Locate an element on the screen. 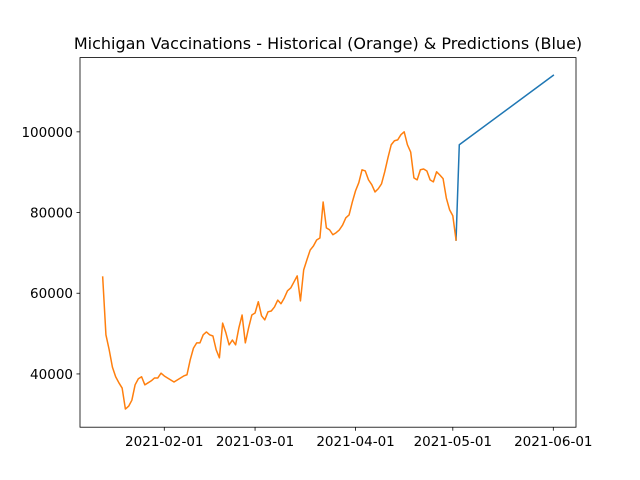 The width and height of the screenshot is (640, 480). x-tick-label: 2021-06-01 is located at coordinates (553, 442).